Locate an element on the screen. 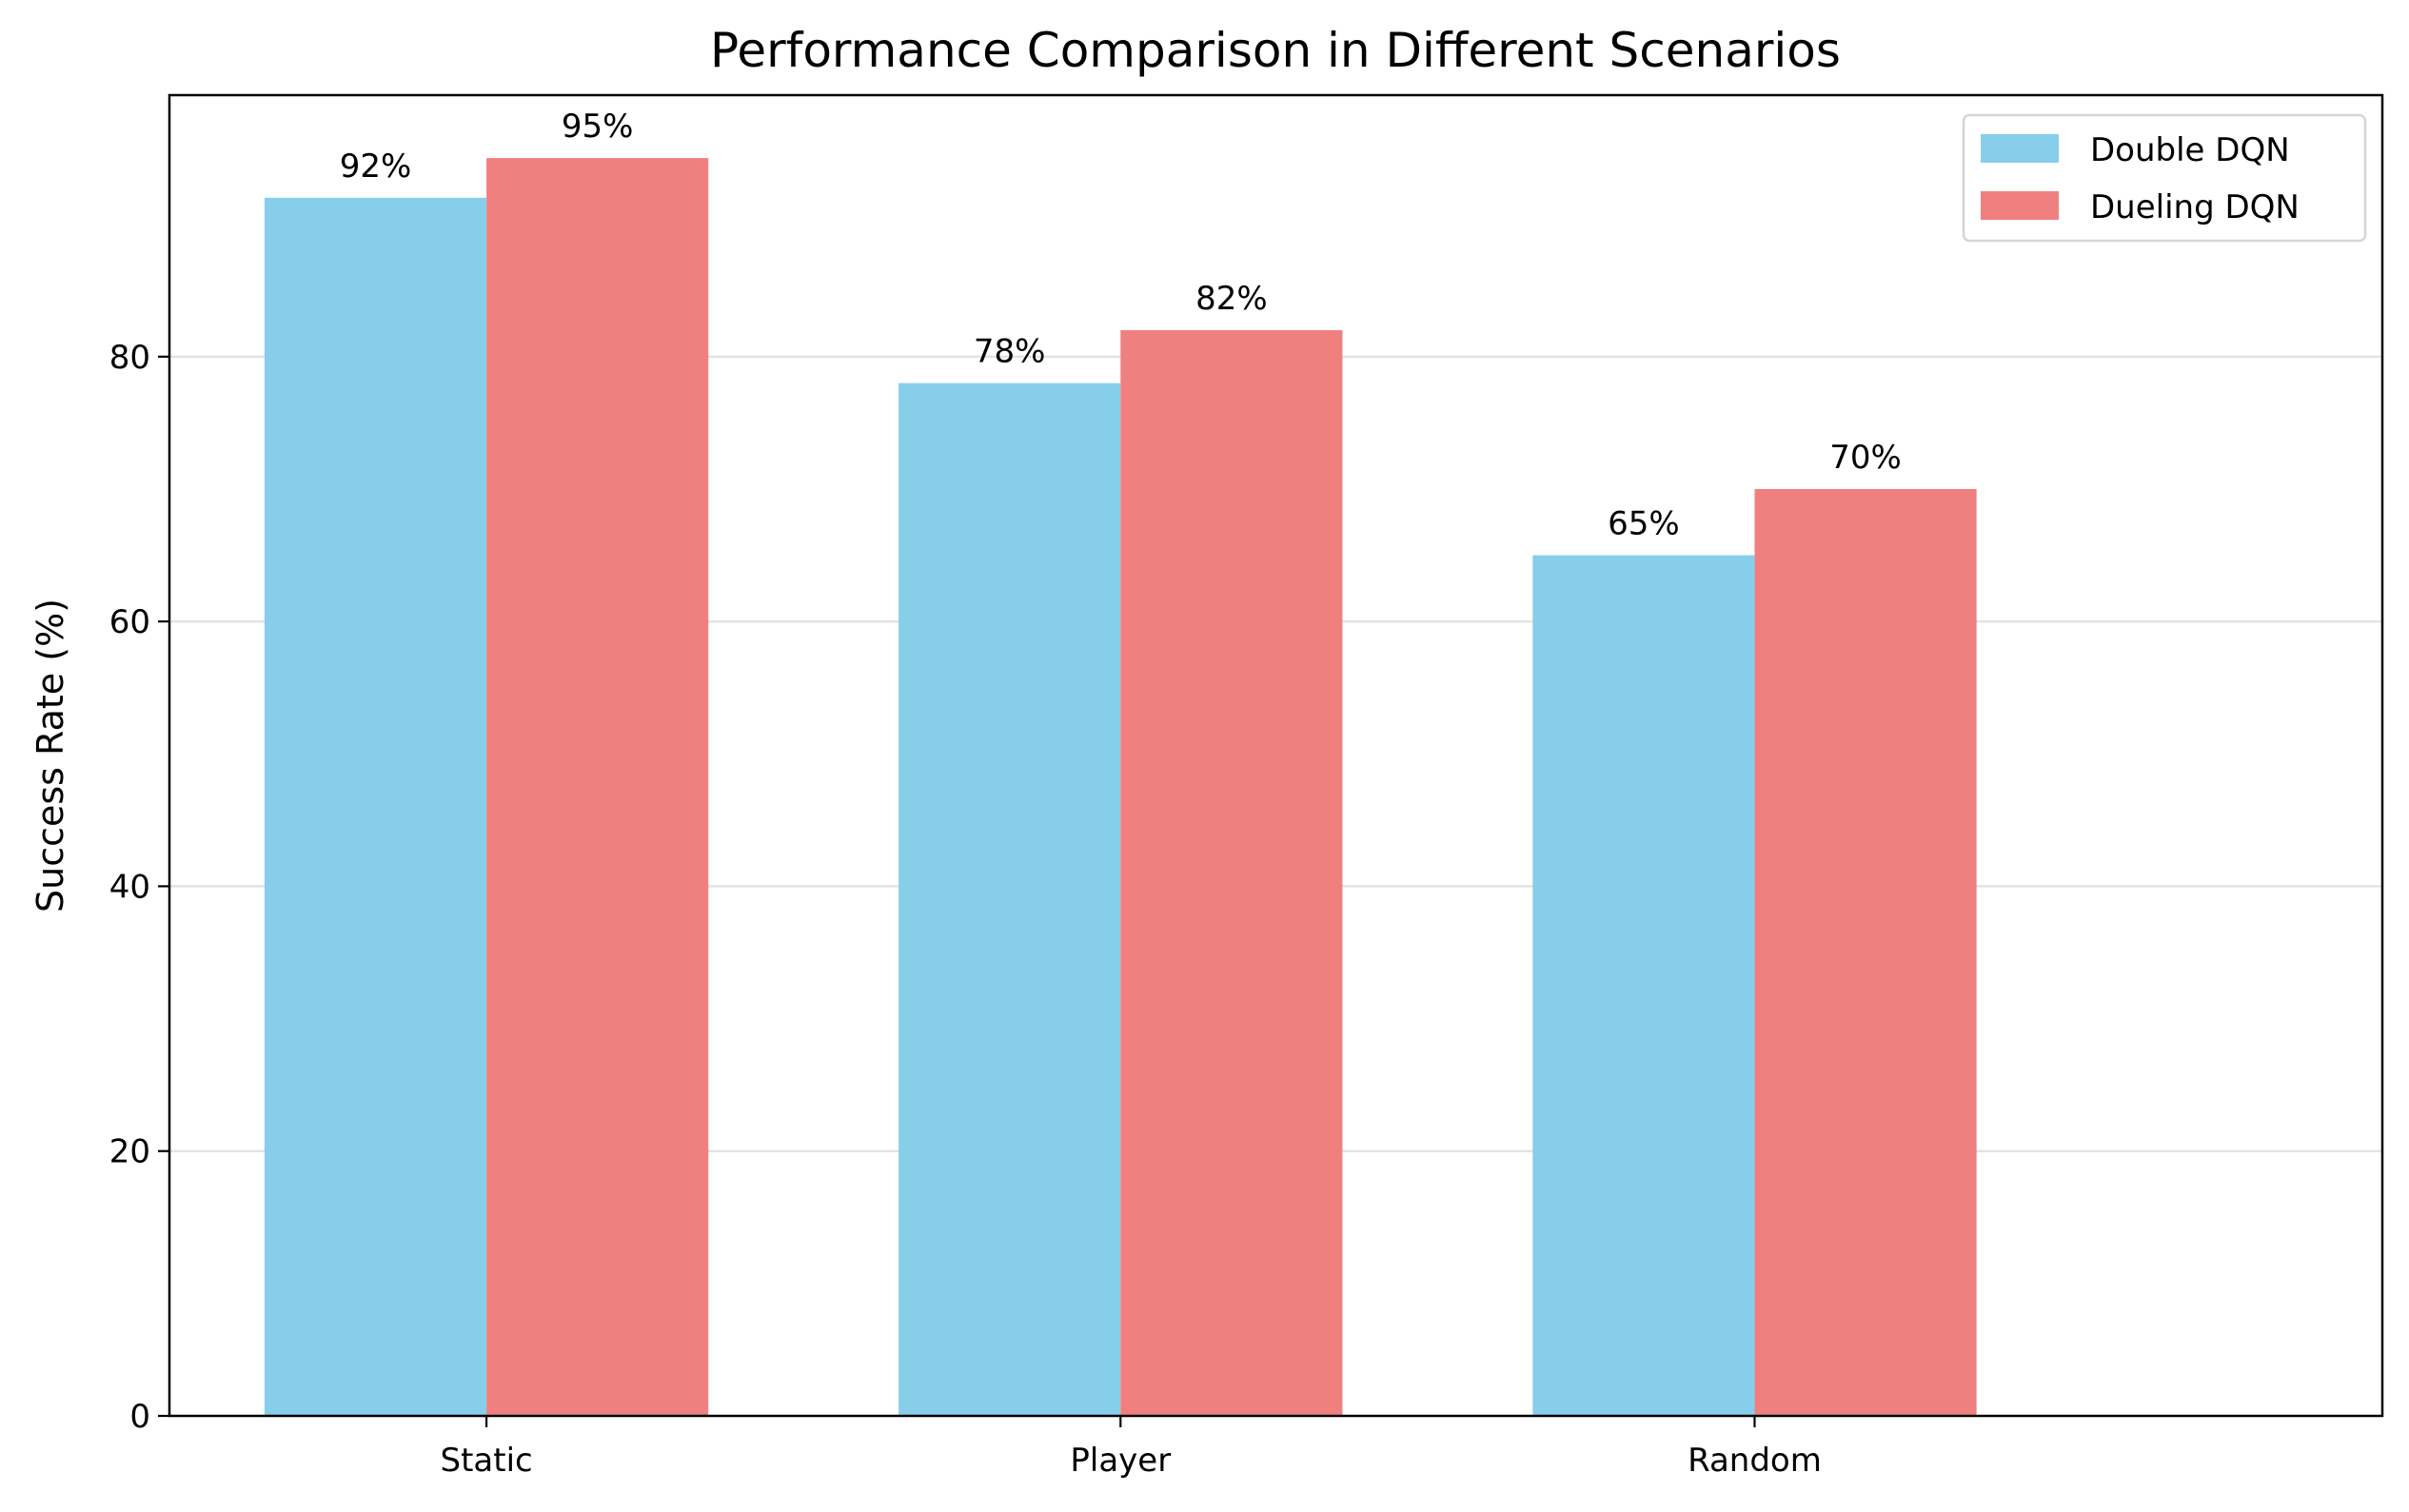  bar-dueling-dqn-static is located at coordinates (597, 787).